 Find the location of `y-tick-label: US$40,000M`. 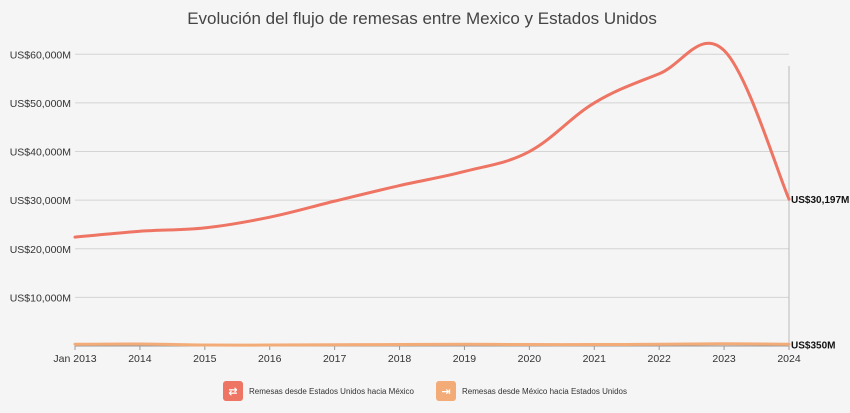

y-tick-label: US$40,000M is located at coordinates (40, 153).